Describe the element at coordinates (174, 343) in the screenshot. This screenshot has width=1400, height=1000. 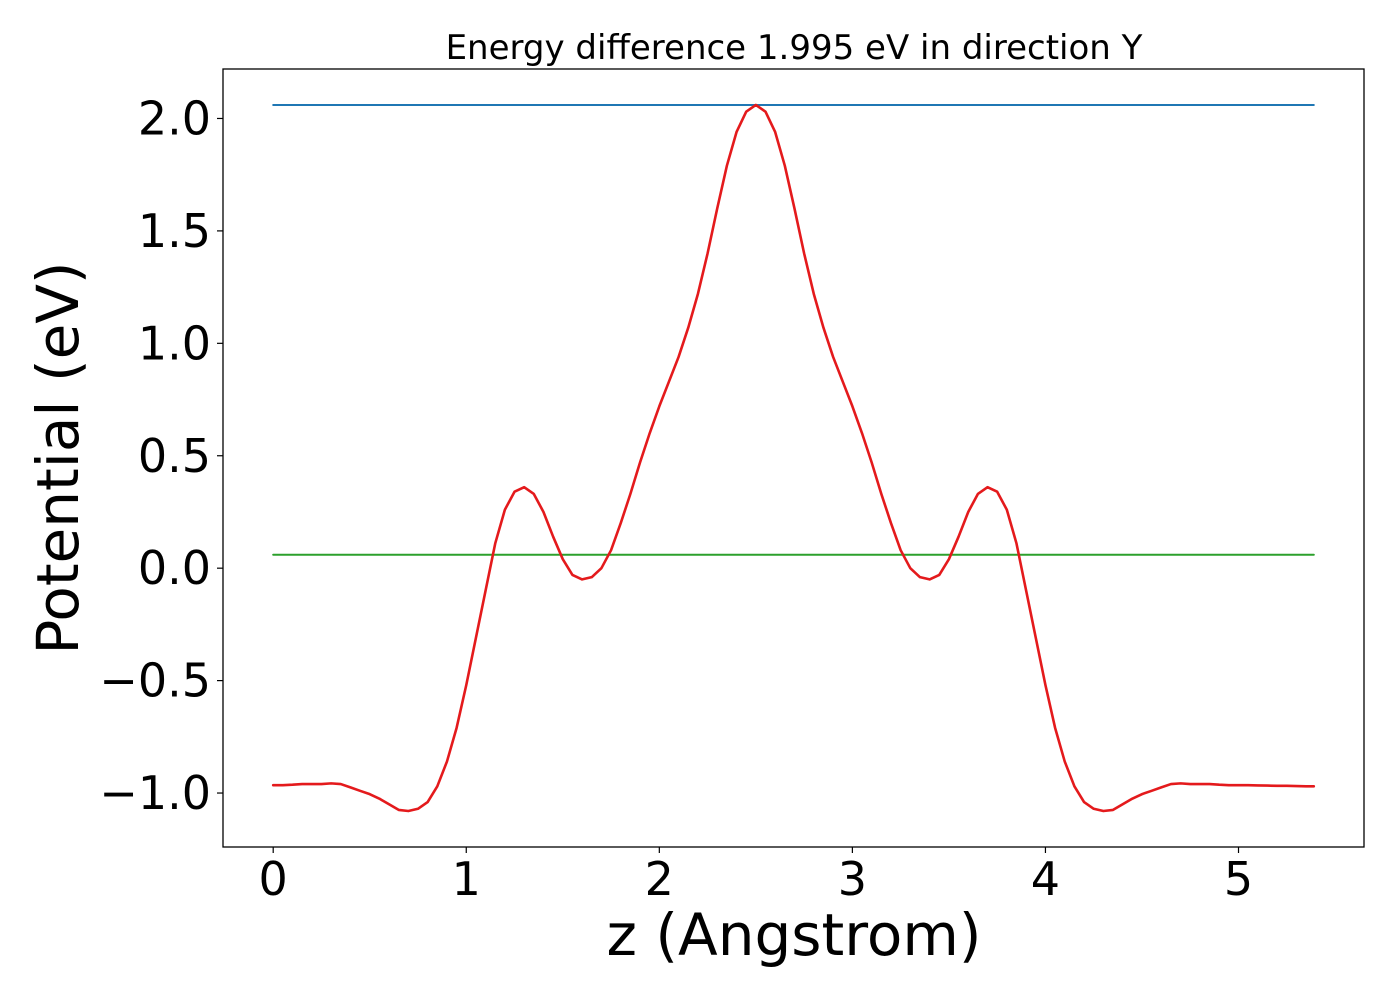
I see `y-tick-label: 1.0` at that location.